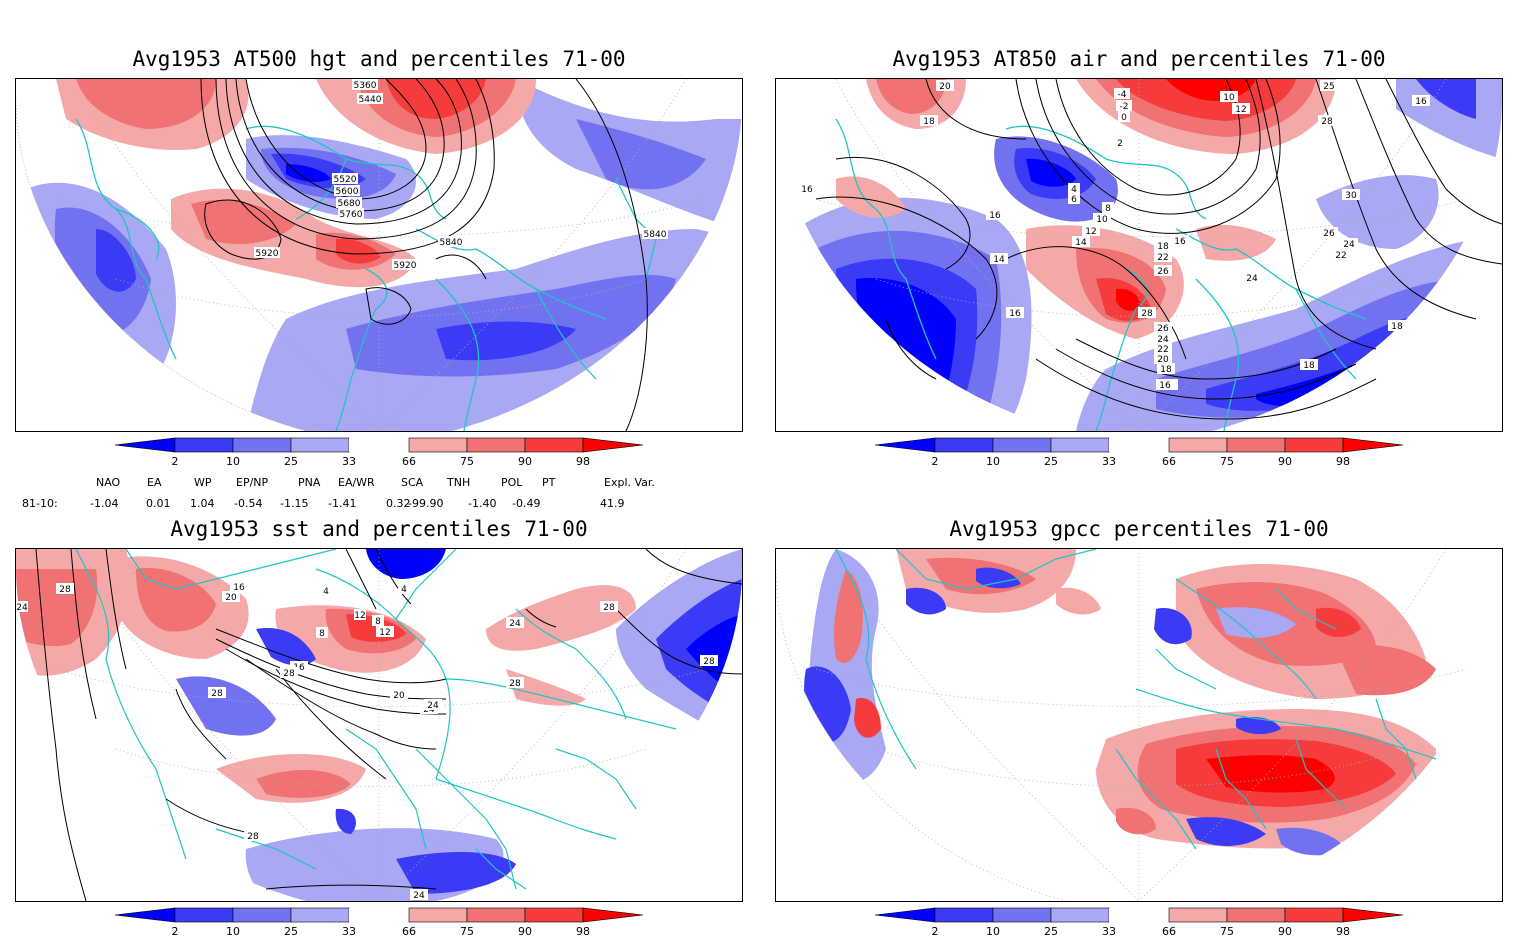 The width and height of the screenshot is (1520, 940). Describe the element at coordinates (1120, 702) in the screenshot. I see `percentile-shading` at that location.